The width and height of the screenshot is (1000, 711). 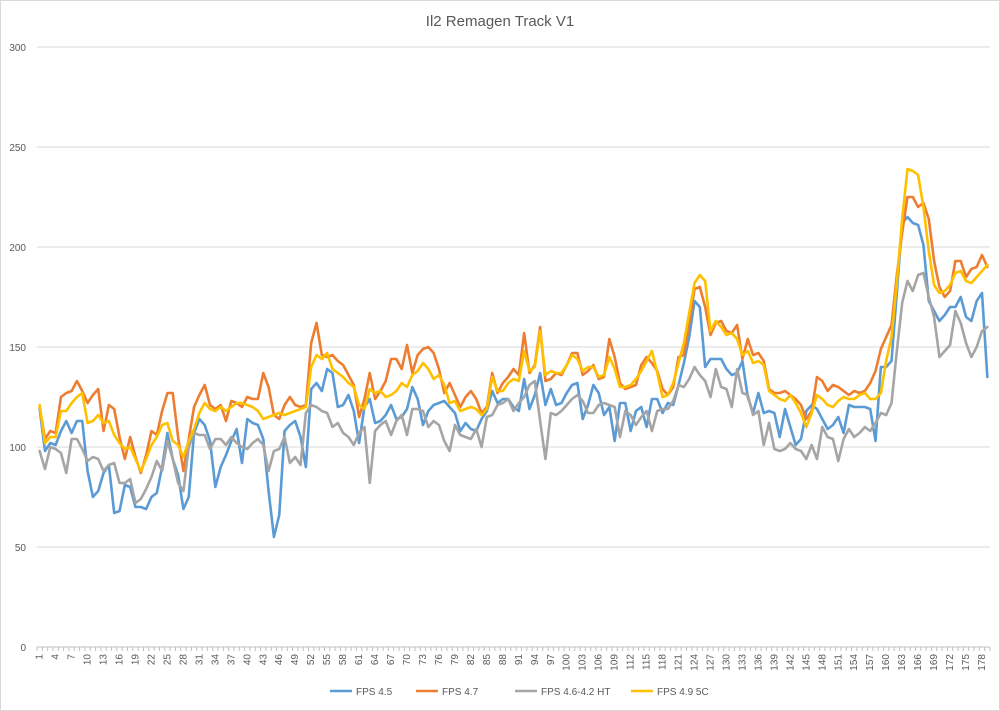 What do you see at coordinates (822, 662) in the screenshot?
I see `x-tick-label: 148` at bounding box center [822, 662].